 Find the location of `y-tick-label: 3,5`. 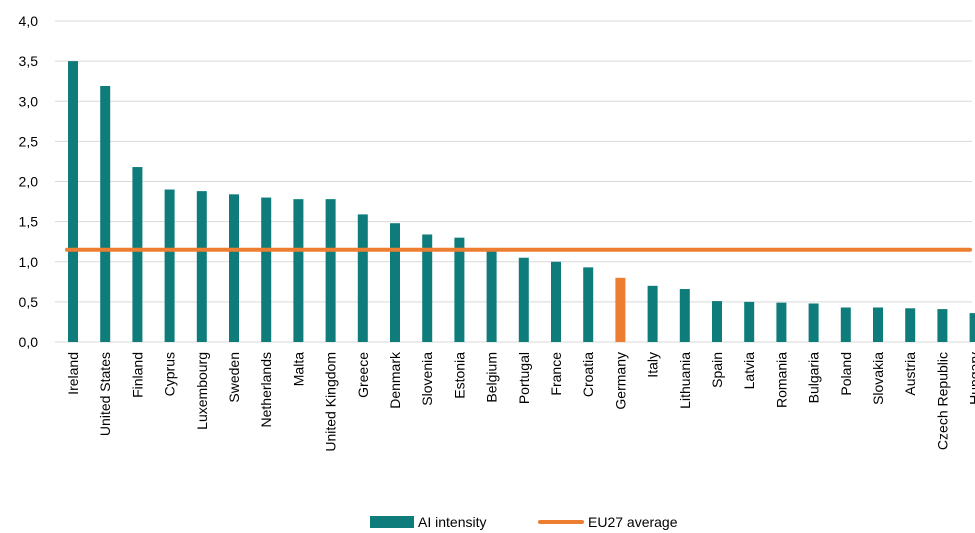

y-tick-label: 3,5 is located at coordinates (29, 61).